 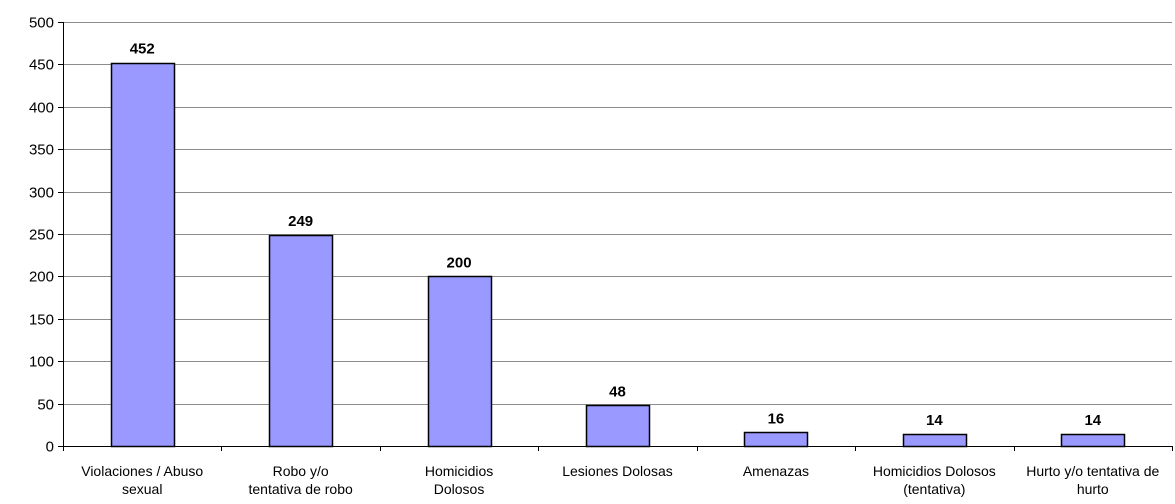 I want to click on x-tick-label: tentativa de robo, so click(x=300, y=489).